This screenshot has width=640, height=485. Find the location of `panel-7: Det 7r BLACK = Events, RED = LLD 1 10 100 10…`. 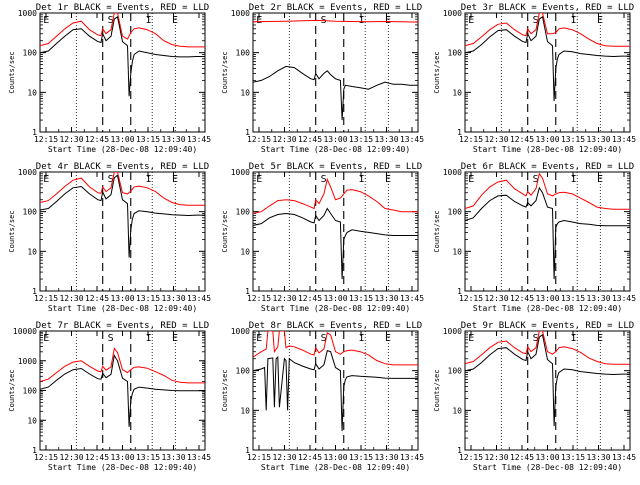

panel-7: Det 7r BLACK = Events, RED = LLD 1 10 100 10… is located at coordinates (109, 396).